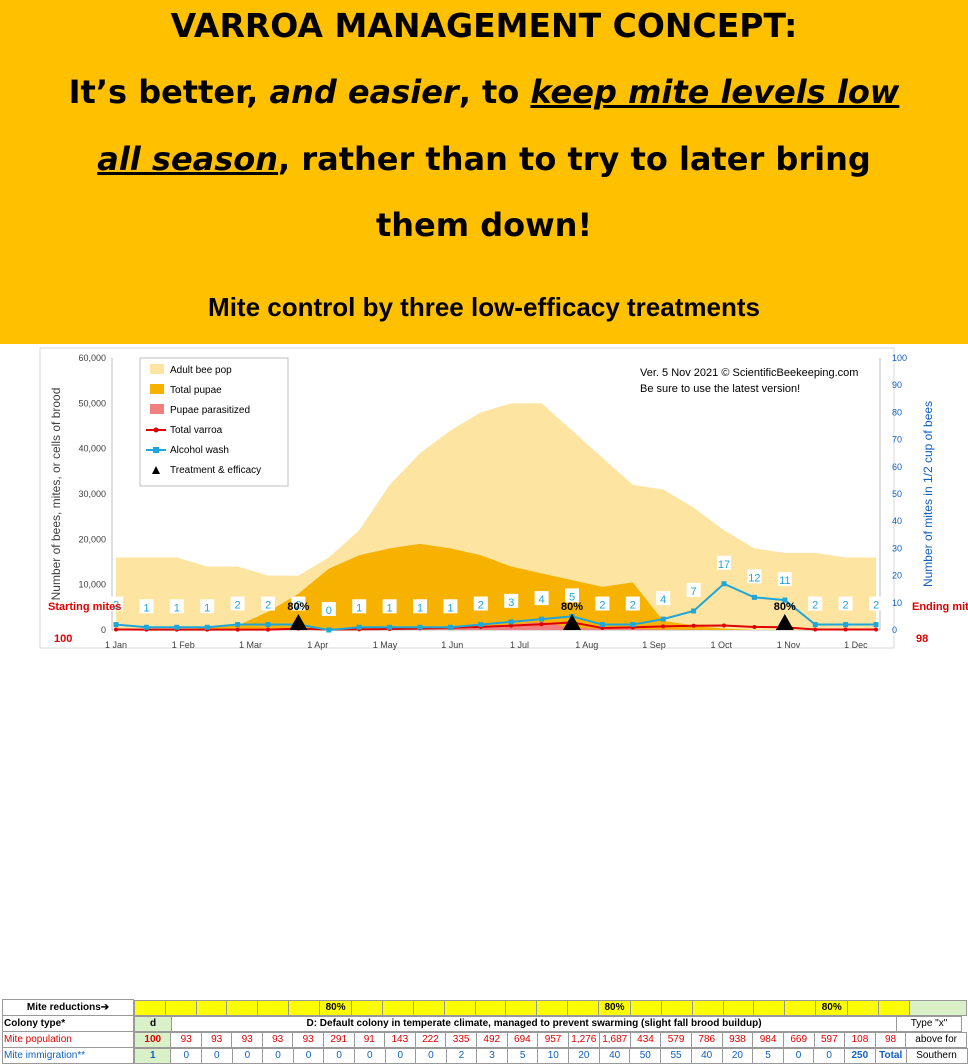  What do you see at coordinates (897, 467) in the screenshot?
I see `y-tick-right: 60` at bounding box center [897, 467].